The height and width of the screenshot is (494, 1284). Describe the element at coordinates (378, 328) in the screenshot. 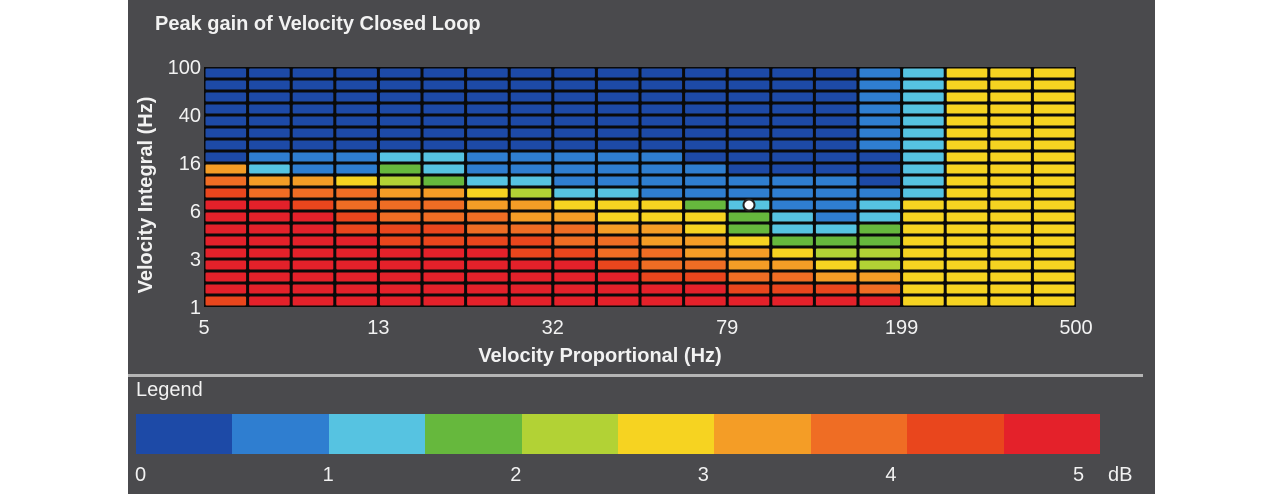

I see `x-tick-label: 13` at that location.